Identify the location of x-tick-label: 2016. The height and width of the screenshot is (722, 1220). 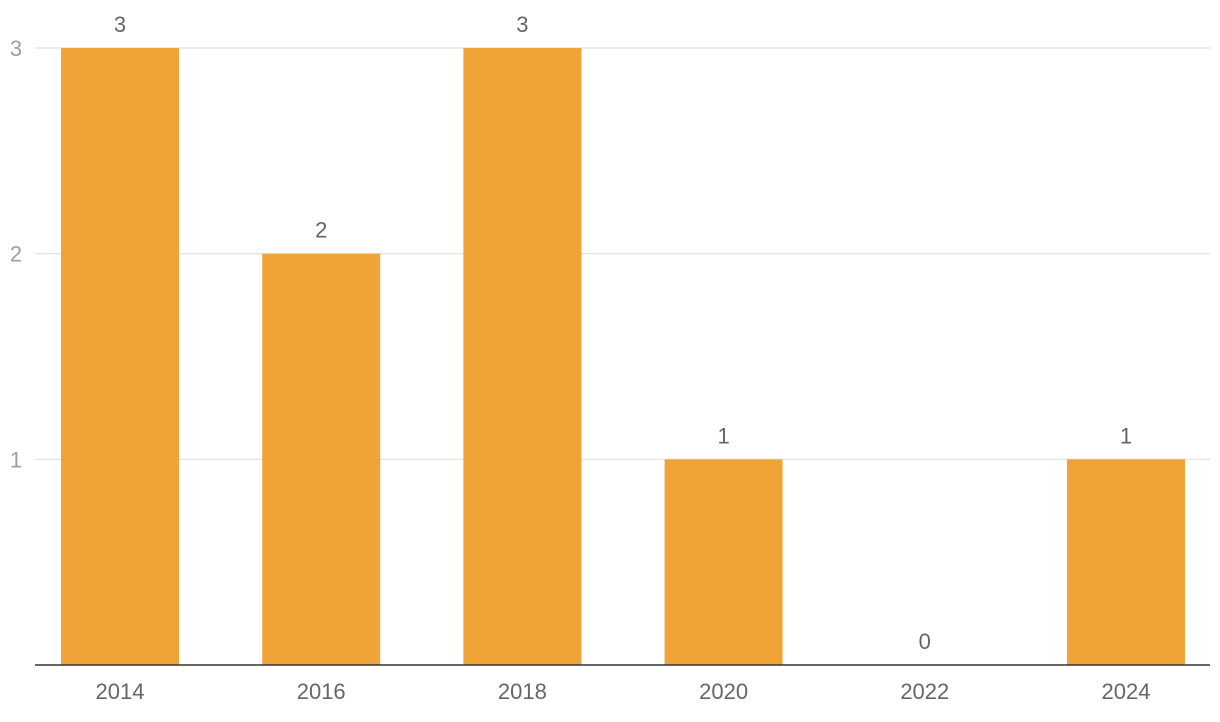
(321, 691).